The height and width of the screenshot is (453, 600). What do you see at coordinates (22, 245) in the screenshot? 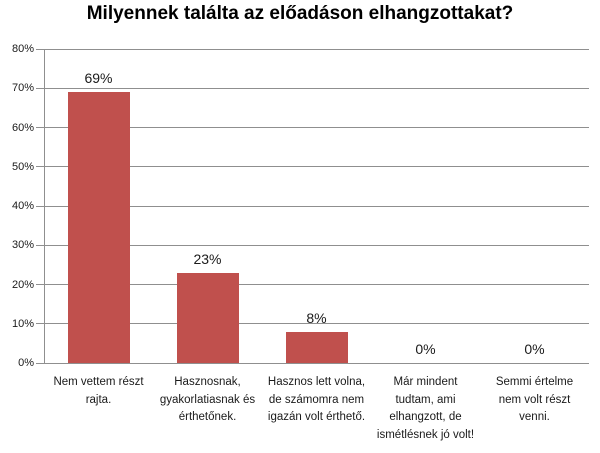
I see `y-tick-label: 30%` at bounding box center [22, 245].